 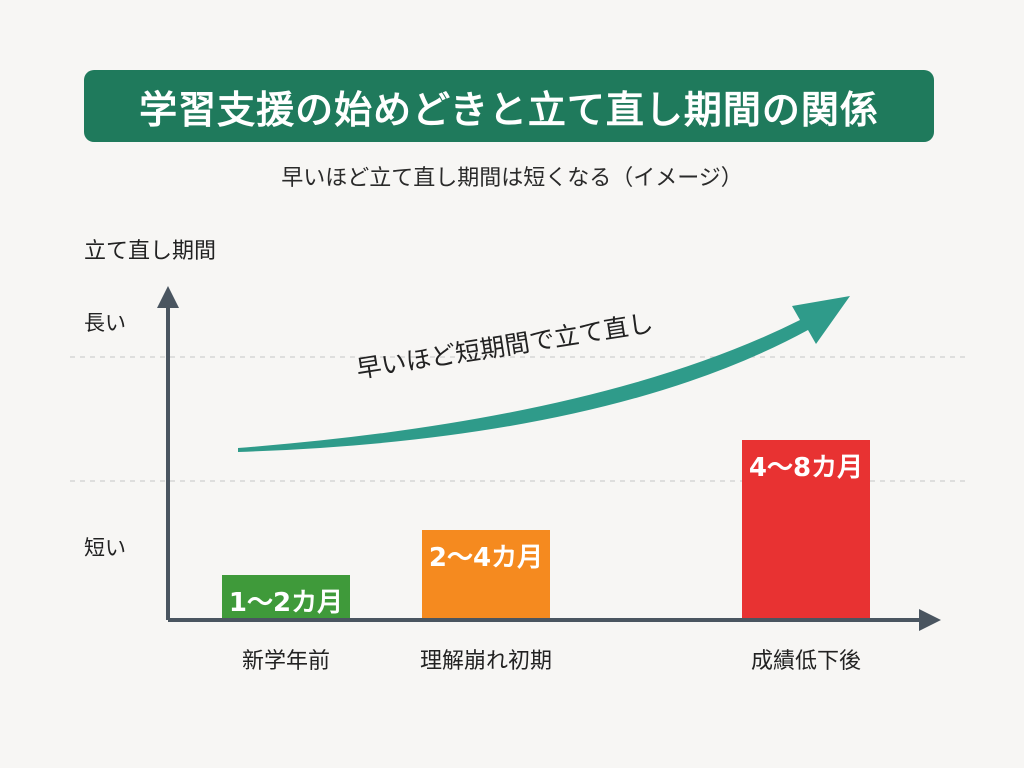 I want to click on x-axis-arrowhead, so click(x=930, y=620).